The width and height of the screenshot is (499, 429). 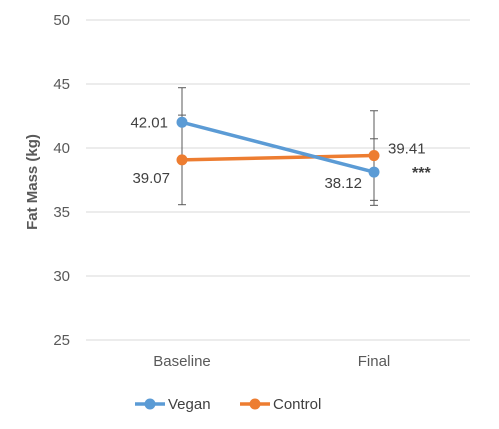 I want to click on annotations: ***, so click(x=421, y=173).